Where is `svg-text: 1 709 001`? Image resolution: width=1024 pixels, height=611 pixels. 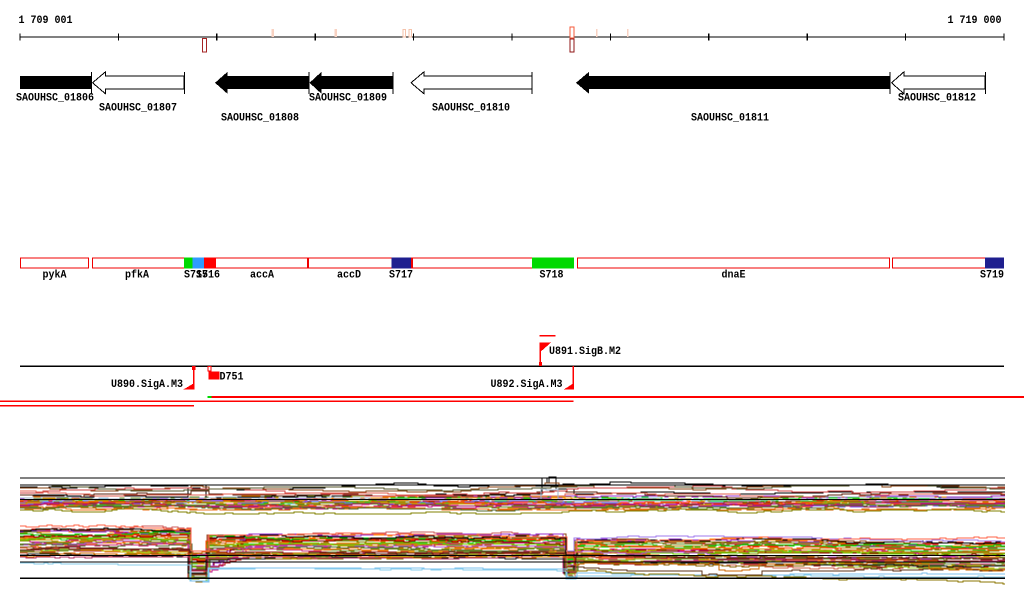 svg-text: 1 709 001 is located at coordinates (46, 21).